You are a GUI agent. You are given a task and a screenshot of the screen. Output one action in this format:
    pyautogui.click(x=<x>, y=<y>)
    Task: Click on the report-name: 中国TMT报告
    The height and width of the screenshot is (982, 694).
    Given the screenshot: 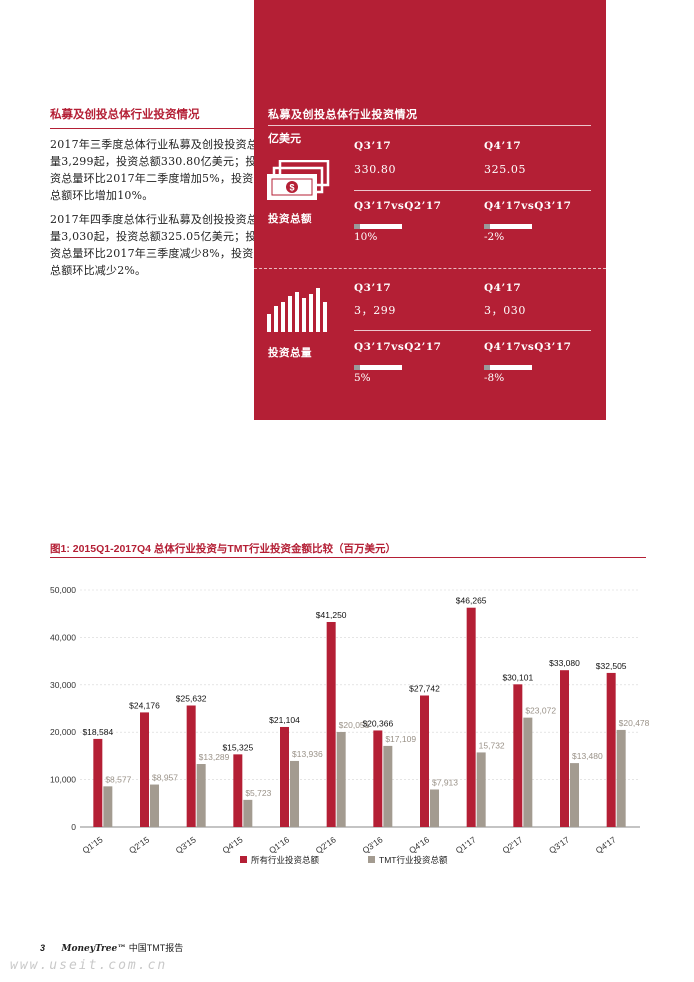 What is the action you would take?
    pyautogui.click(x=156, y=948)
    